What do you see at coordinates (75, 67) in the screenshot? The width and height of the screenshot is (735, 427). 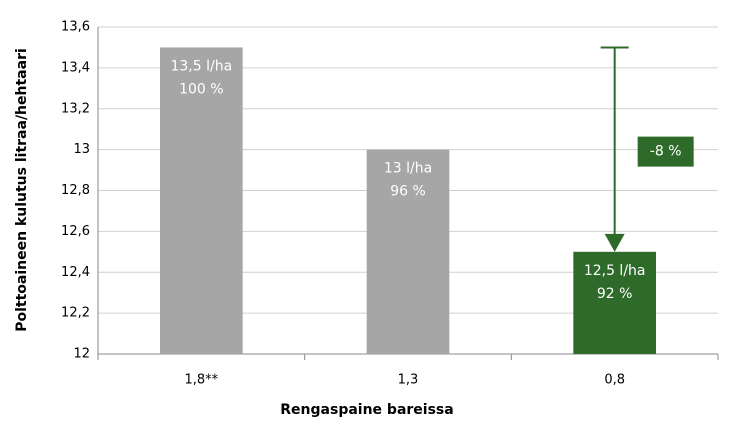 I see `y-tick-label: 13,4` at bounding box center [75, 67].